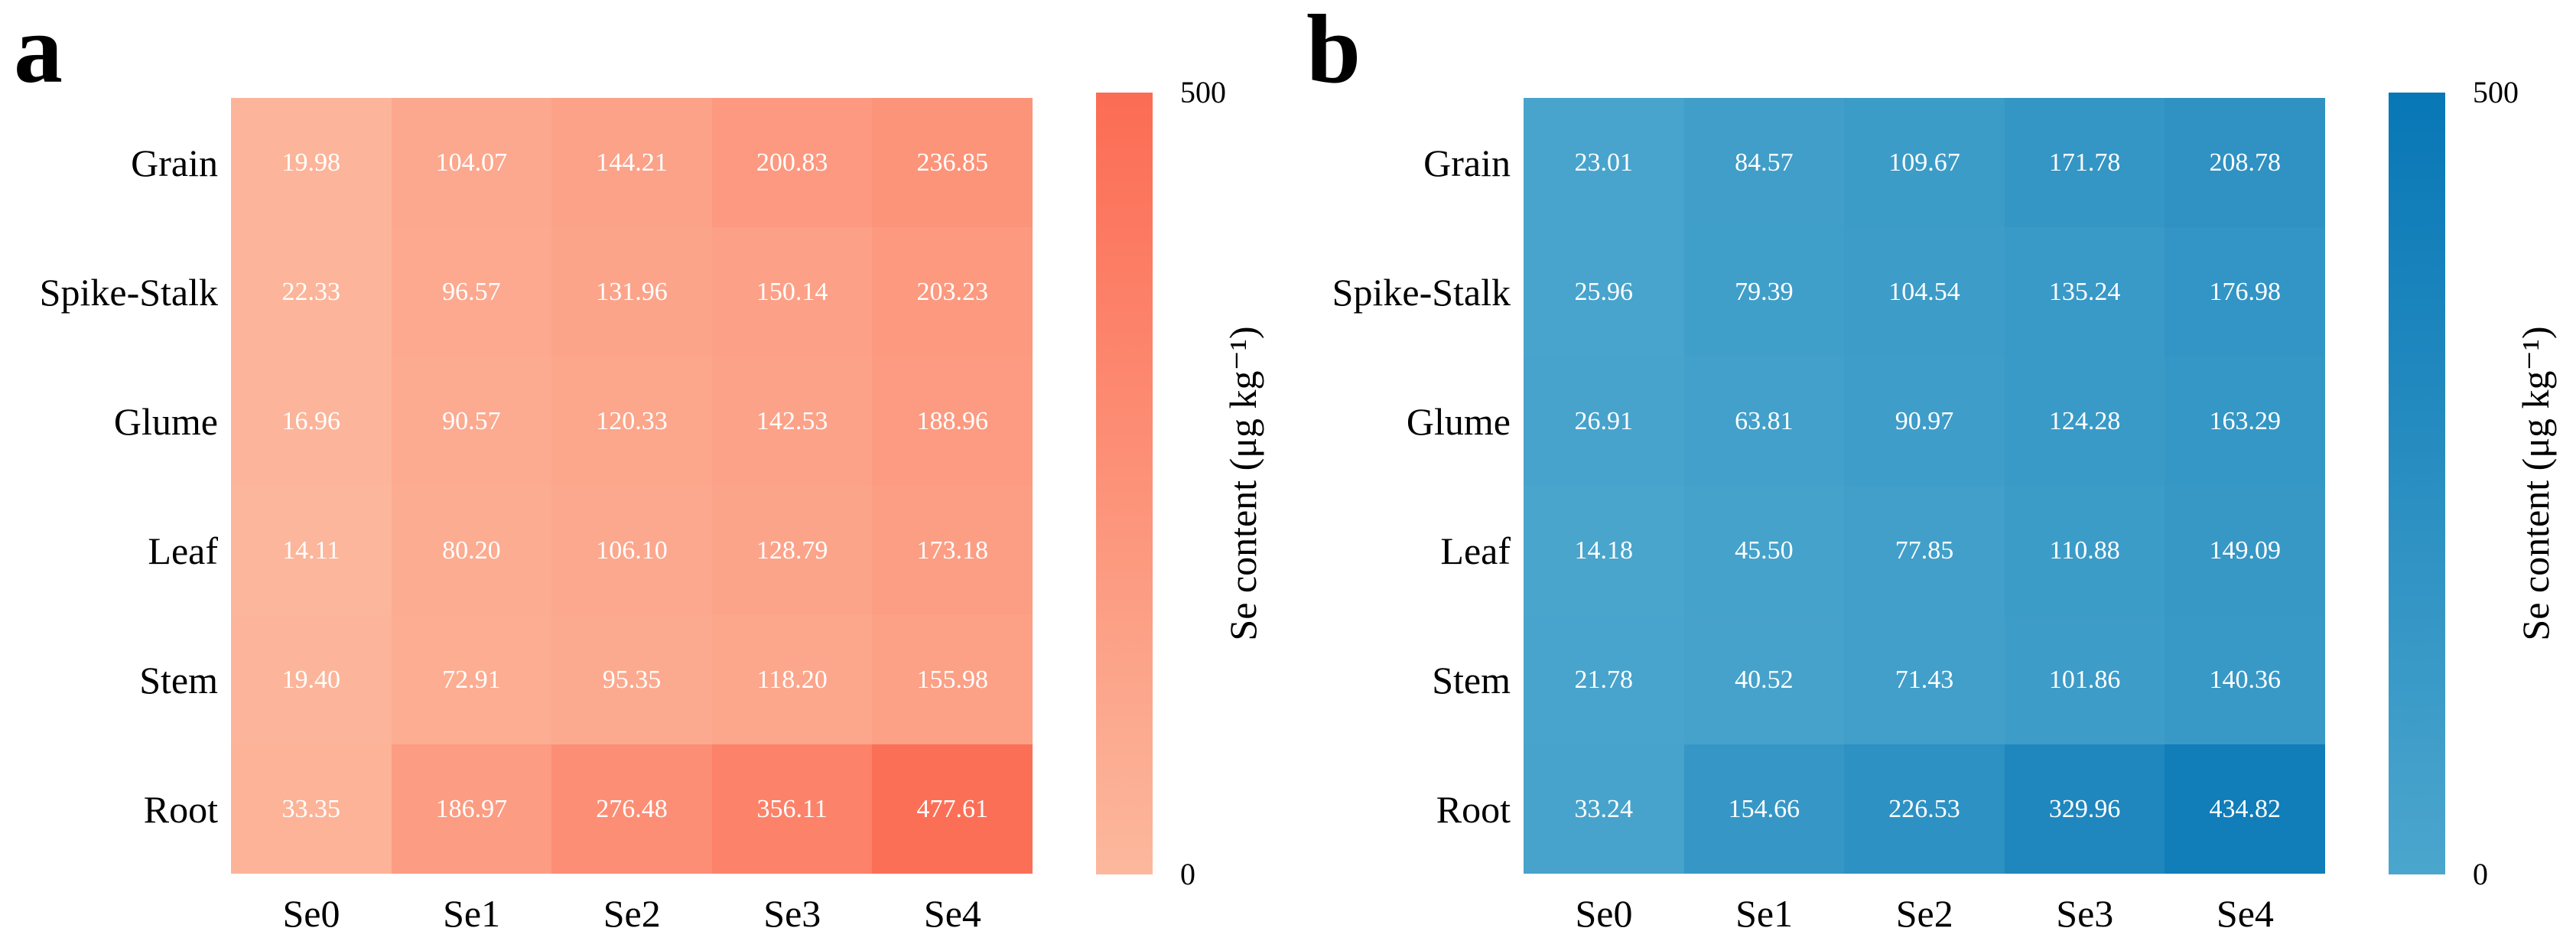 The image size is (2576, 941). What do you see at coordinates (792, 292) in the screenshot?
I see `heatmap-cell: 150.14` at bounding box center [792, 292].